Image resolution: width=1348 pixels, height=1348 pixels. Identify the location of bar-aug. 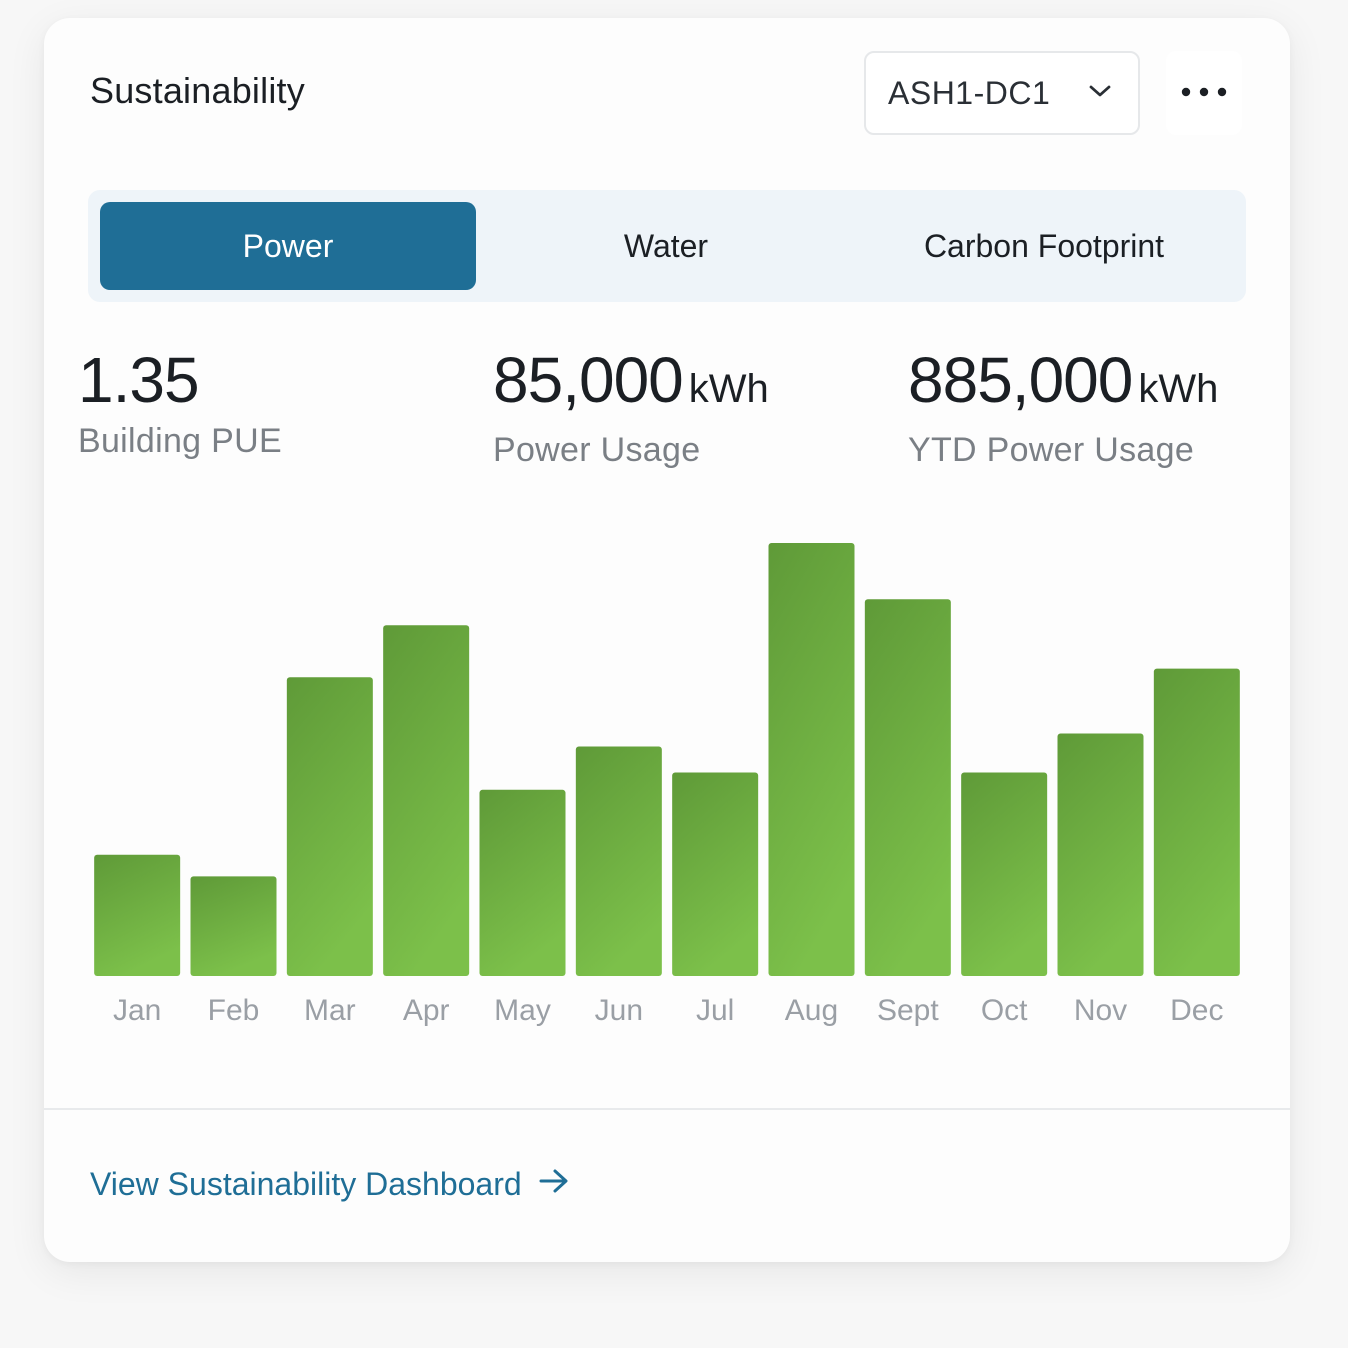
(811, 759).